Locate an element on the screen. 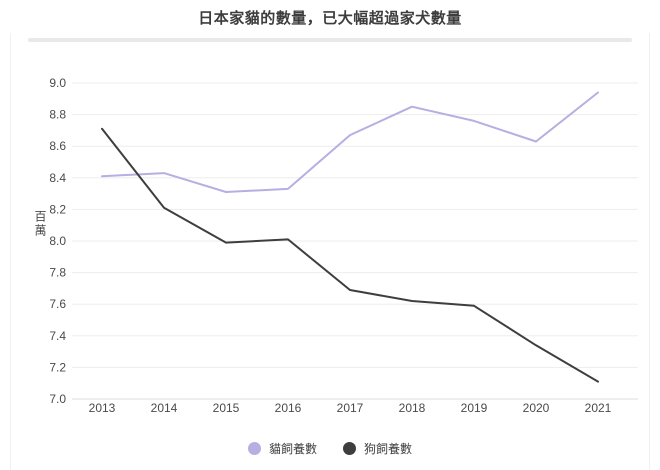  x-tick-label: 2016 is located at coordinates (288, 408).